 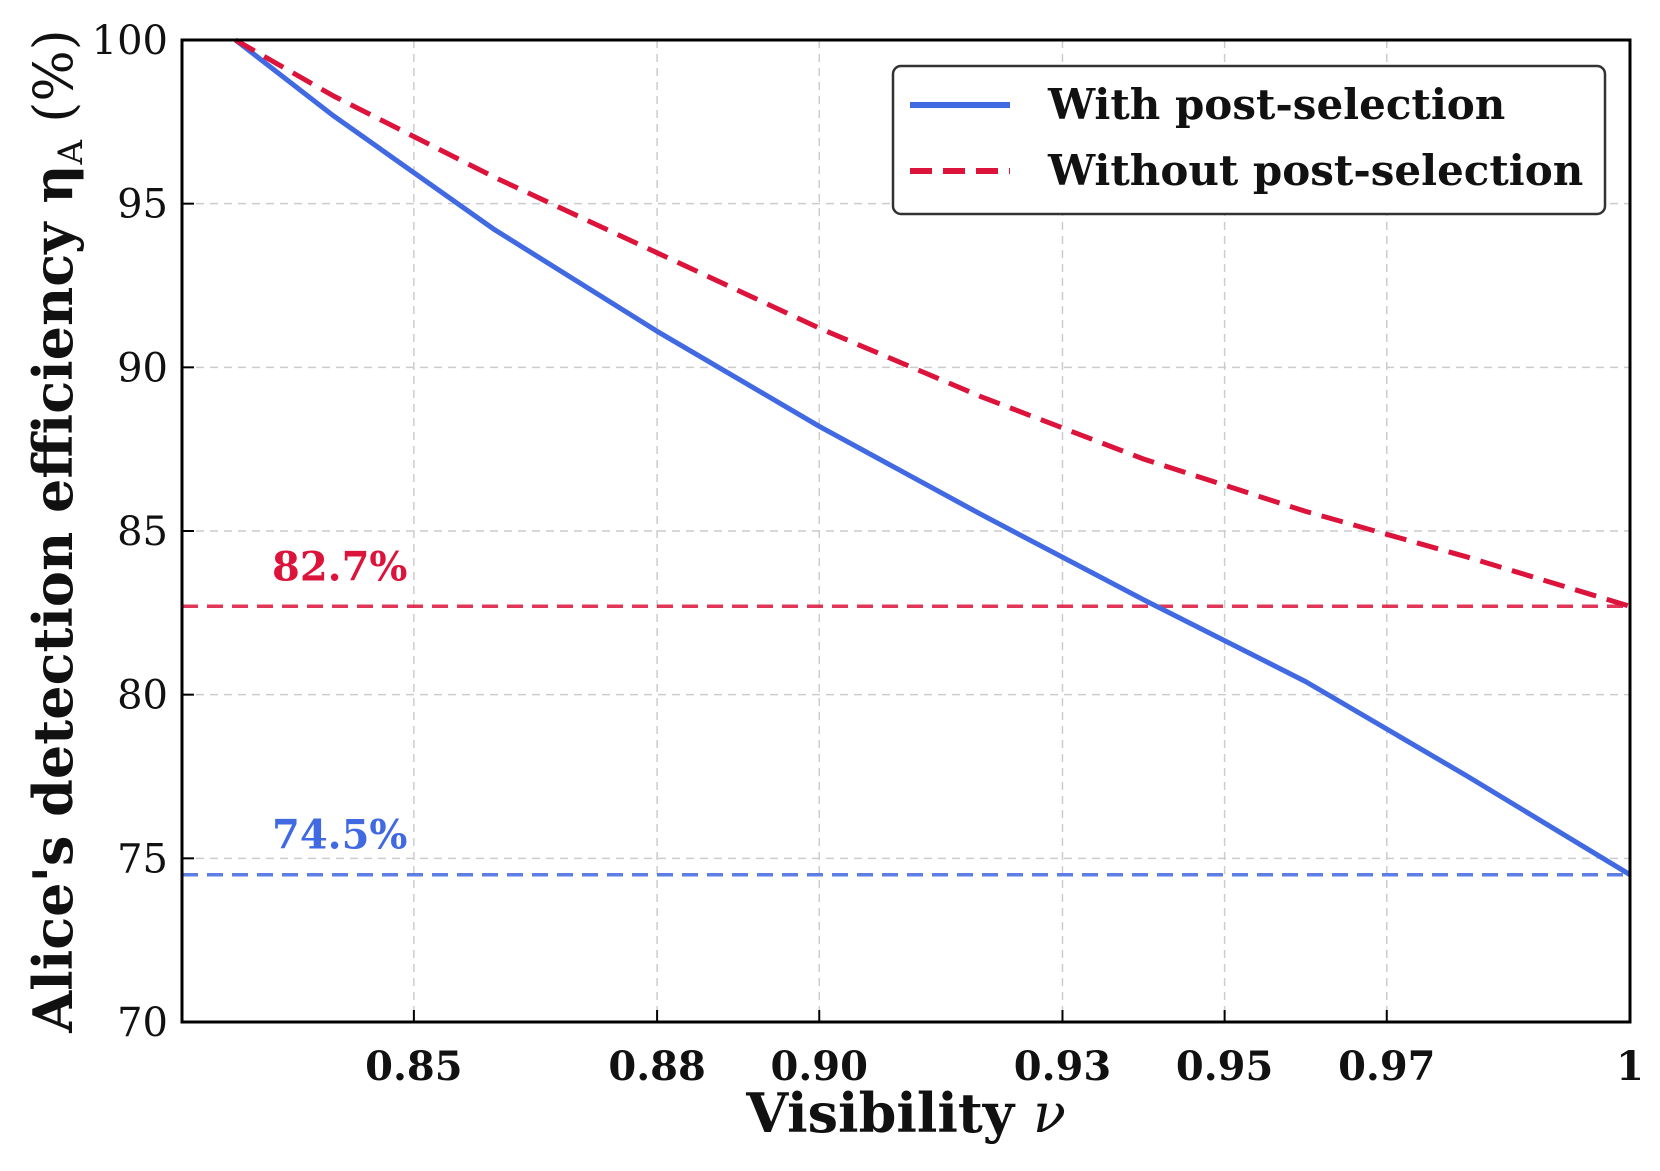 I want to click on reference-line-label: 82.7%, so click(x=339, y=566).